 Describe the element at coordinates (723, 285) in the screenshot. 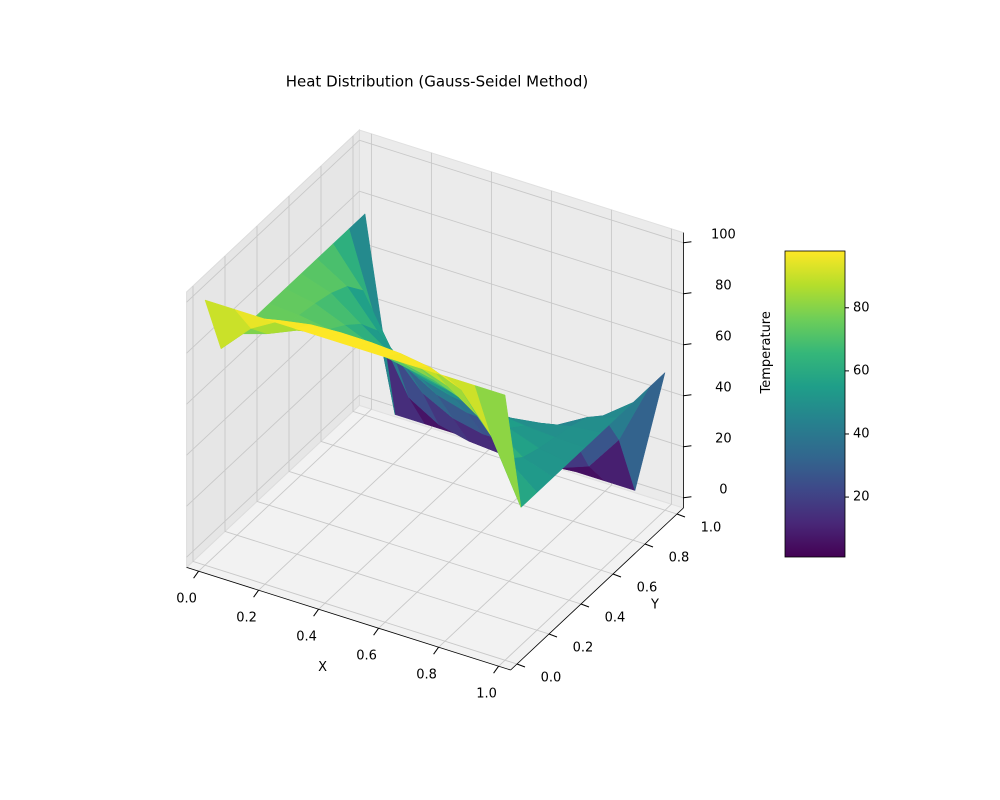

I see `z-tick-label: 80` at that location.